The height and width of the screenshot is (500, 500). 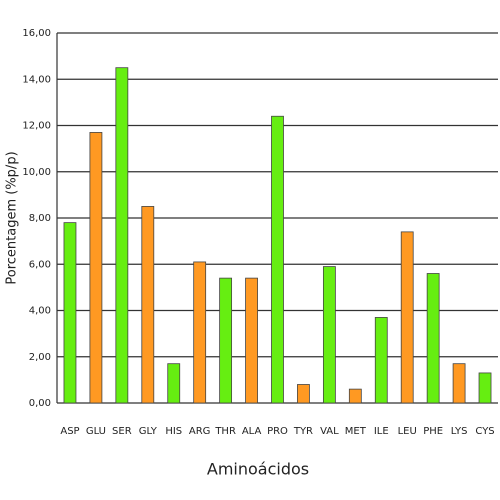 I want to click on x-tick-label: ILE, so click(x=381, y=431).